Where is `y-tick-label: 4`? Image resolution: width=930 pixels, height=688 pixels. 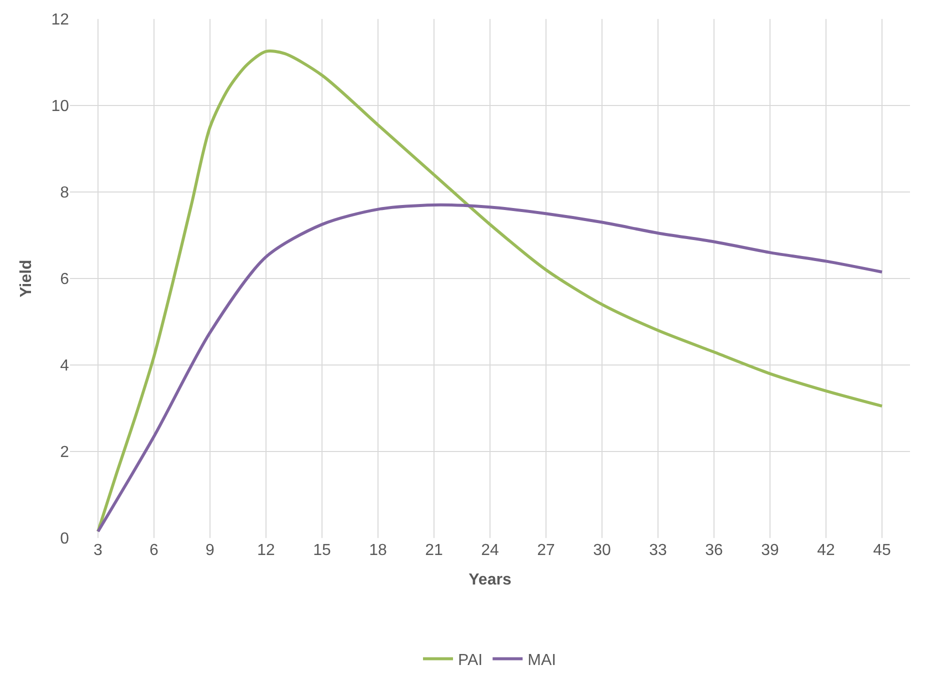 y-tick-label: 4 is located at coordinates (65, 366).